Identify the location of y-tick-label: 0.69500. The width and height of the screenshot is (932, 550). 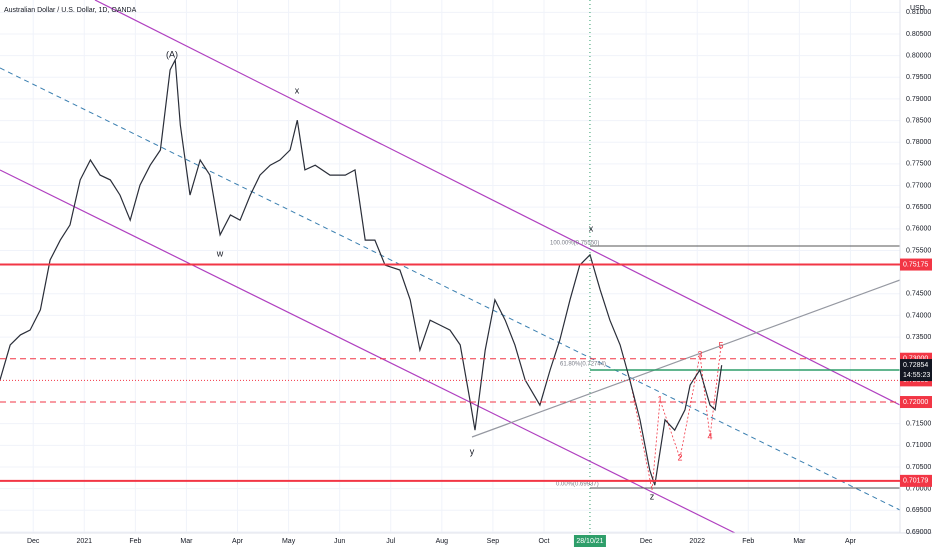
(918, 510).